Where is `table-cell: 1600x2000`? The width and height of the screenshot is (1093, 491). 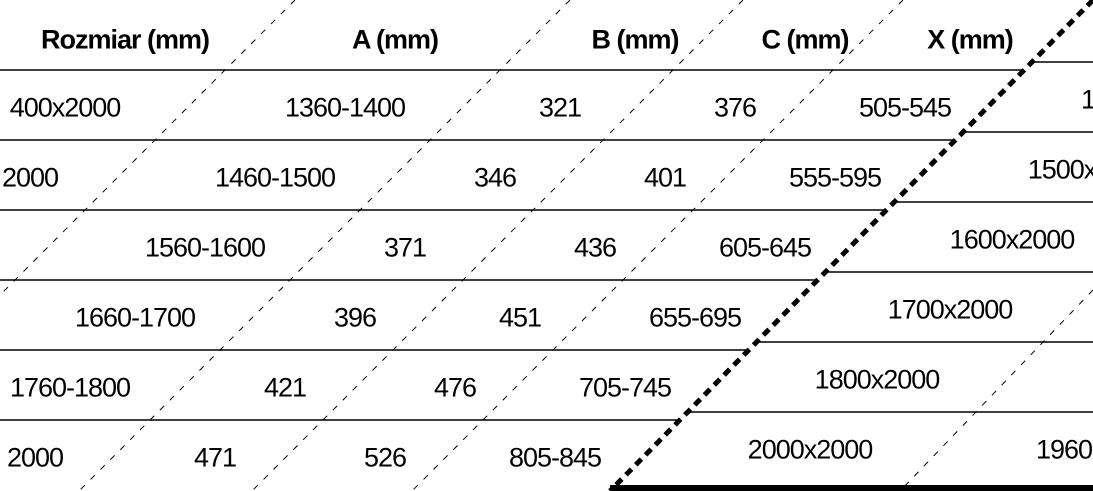
table-cell: 1600x2000 is located at coordinates (1012, 239).